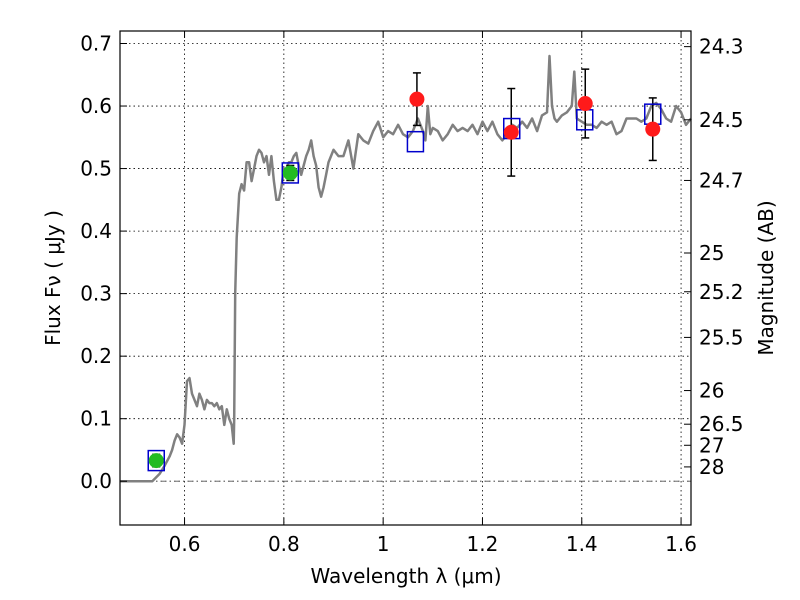 Image resolution: width=800 pixels, height=600 pixels. Describe the element at coordinates (284, 544) in the screenshot. I see `x-tick-label: 0.8` at that location.